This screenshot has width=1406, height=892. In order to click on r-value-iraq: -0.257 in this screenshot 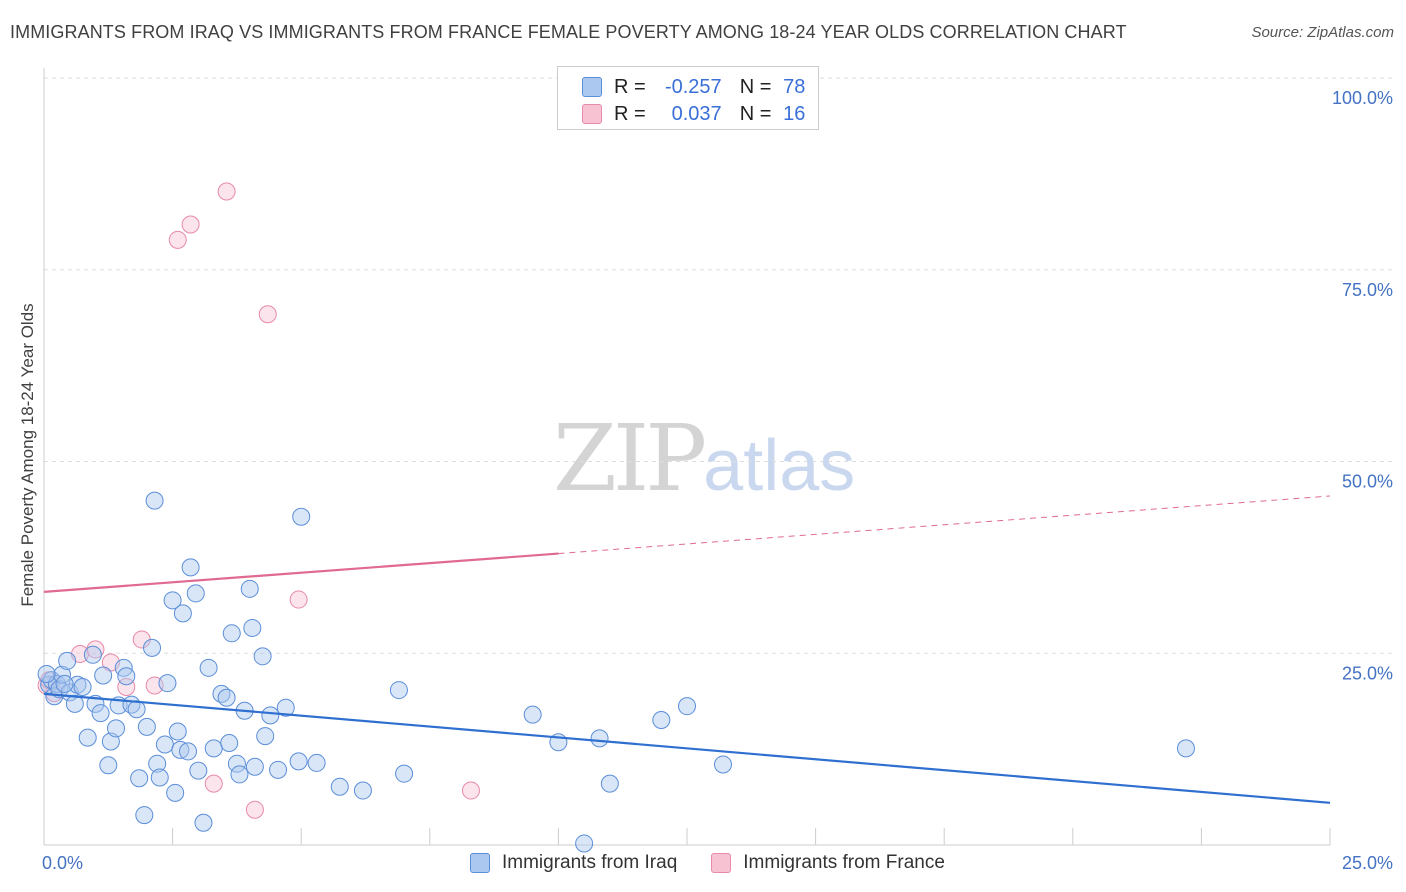, I will do `click(693, 86)`.